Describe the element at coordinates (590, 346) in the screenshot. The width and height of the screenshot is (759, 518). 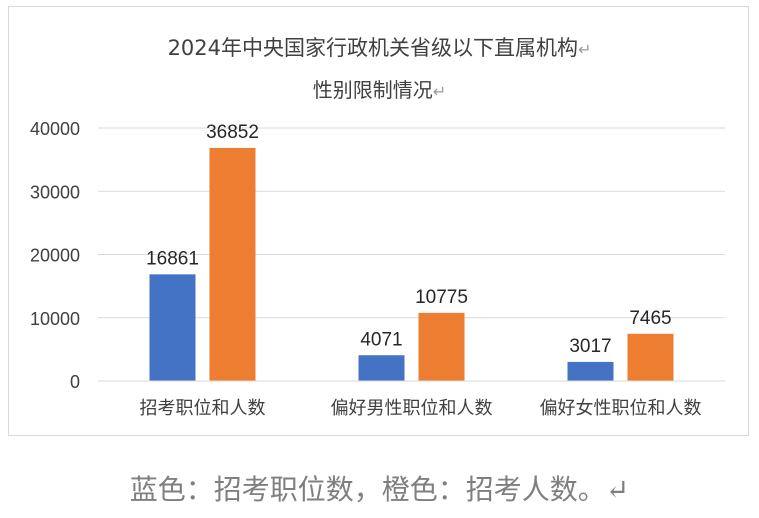
I see `data-label: 3017` at that location.